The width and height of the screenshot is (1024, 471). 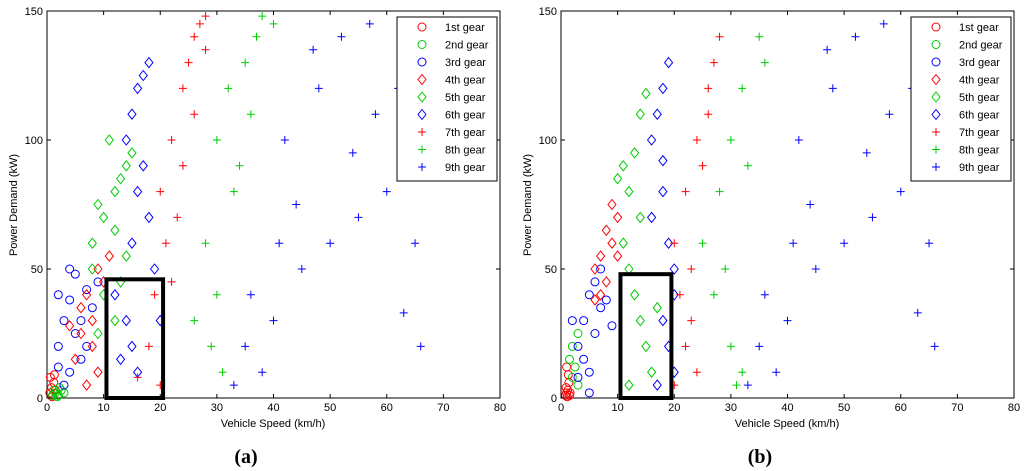 I want to click on legend-label: 9th gear, so click(x=465, y=168).